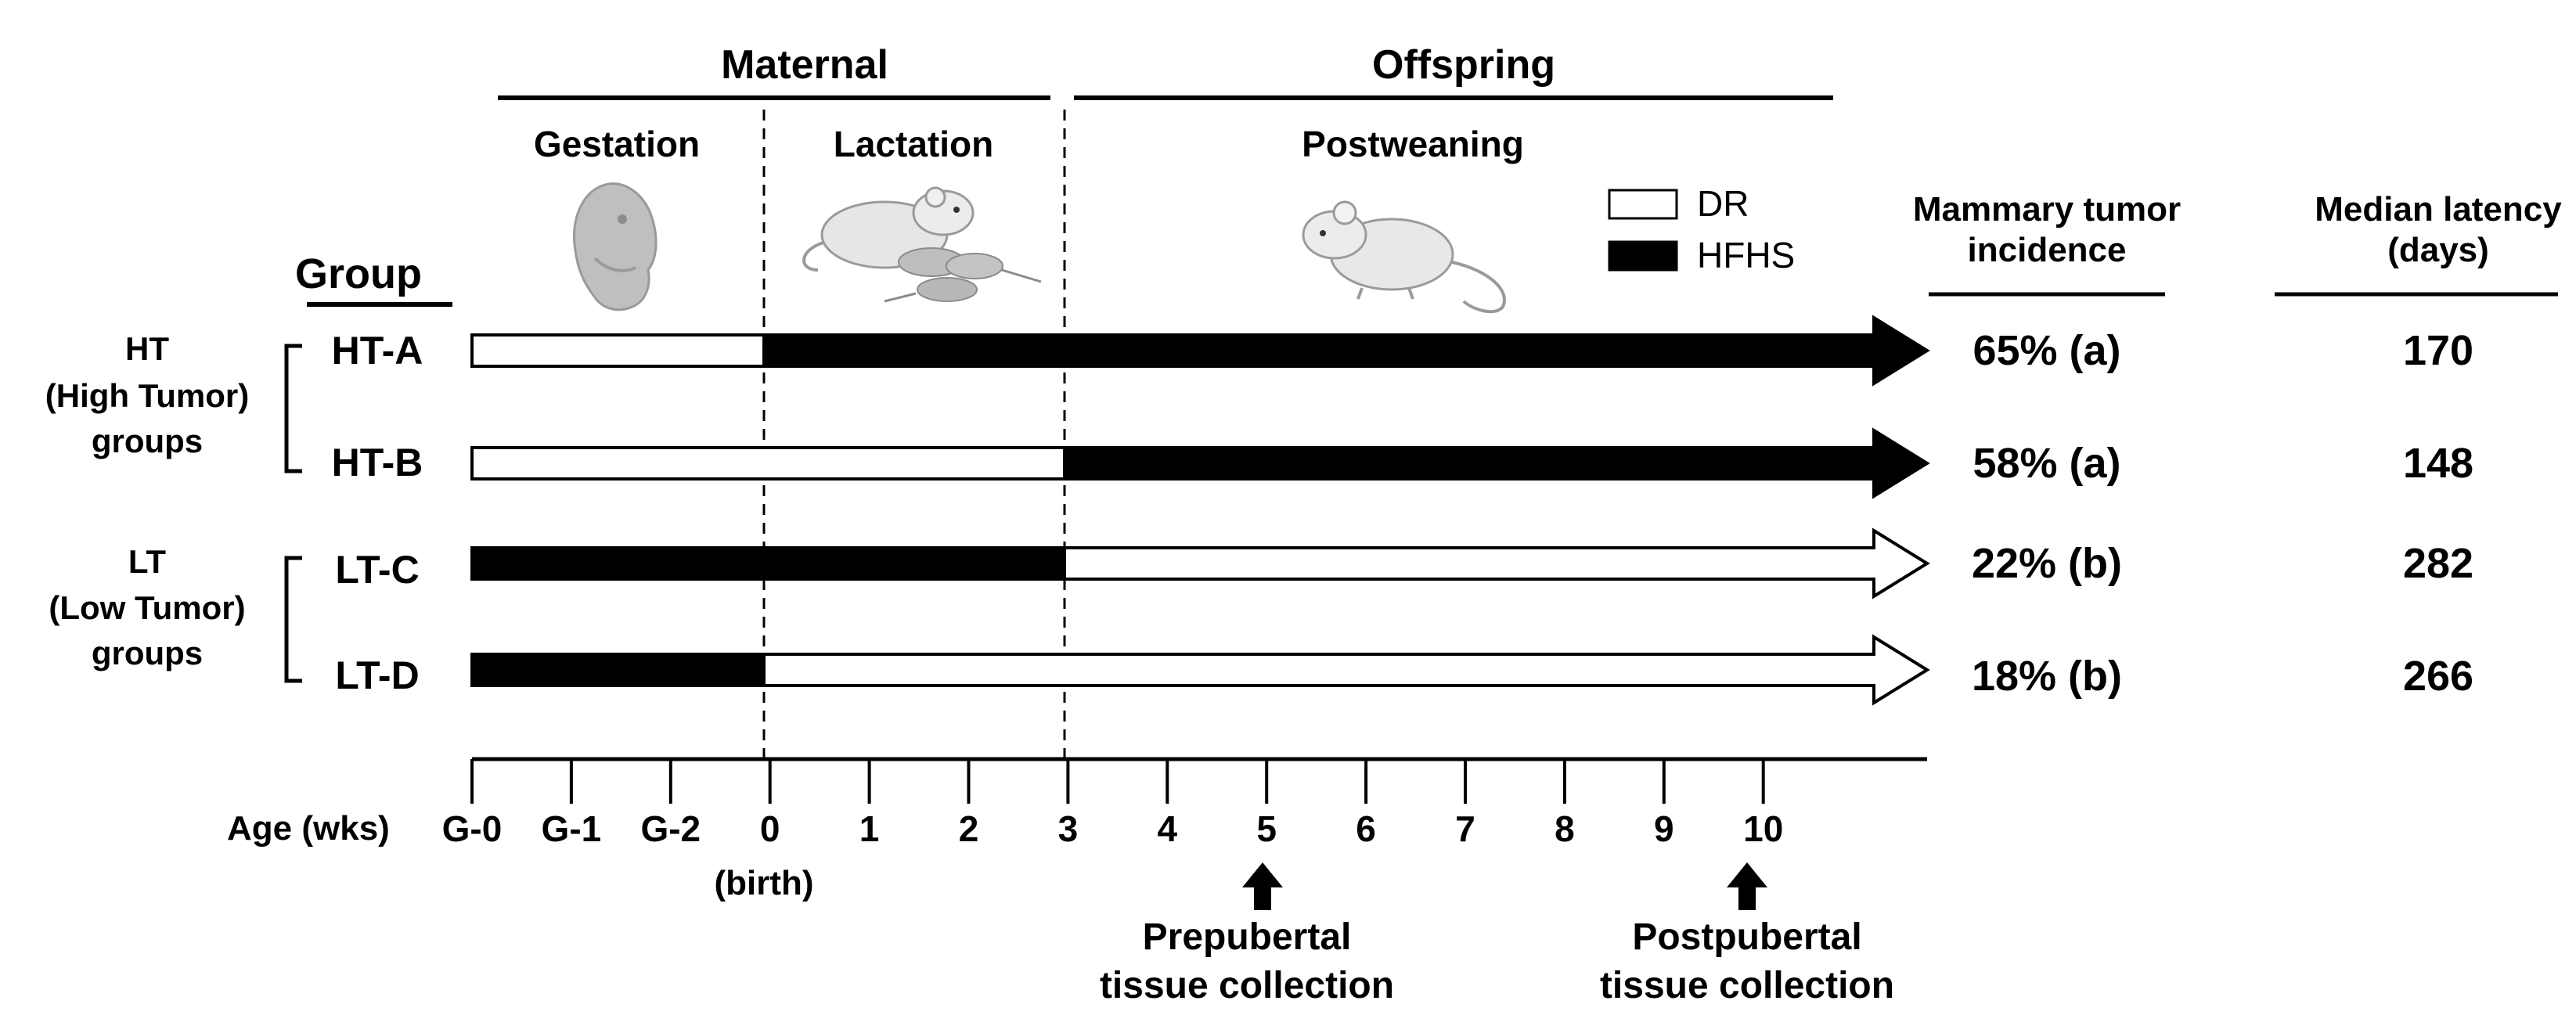  I want to click on latency-value: 282, so click(2438, 563).